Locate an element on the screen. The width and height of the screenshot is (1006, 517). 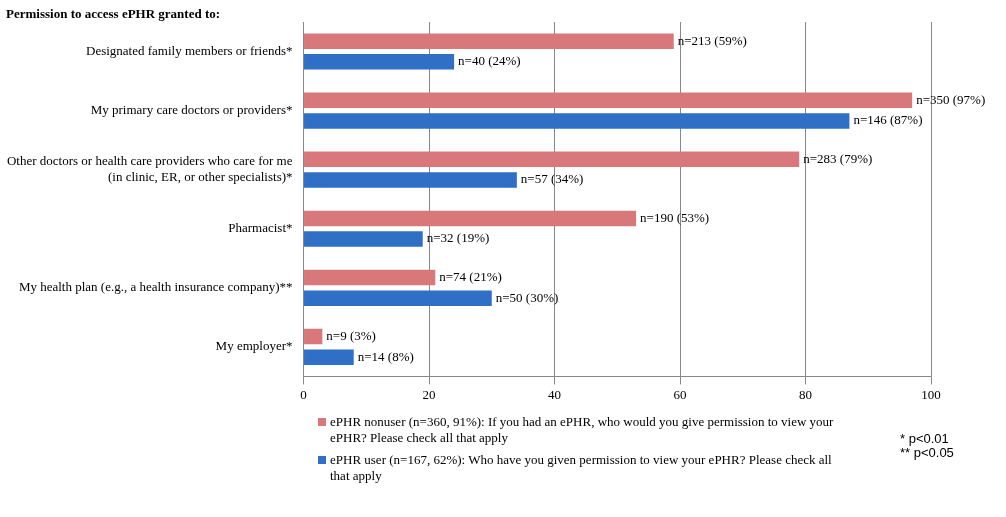
y-tick-label: Designated family members or friends* is located at coordinates (189, 50).